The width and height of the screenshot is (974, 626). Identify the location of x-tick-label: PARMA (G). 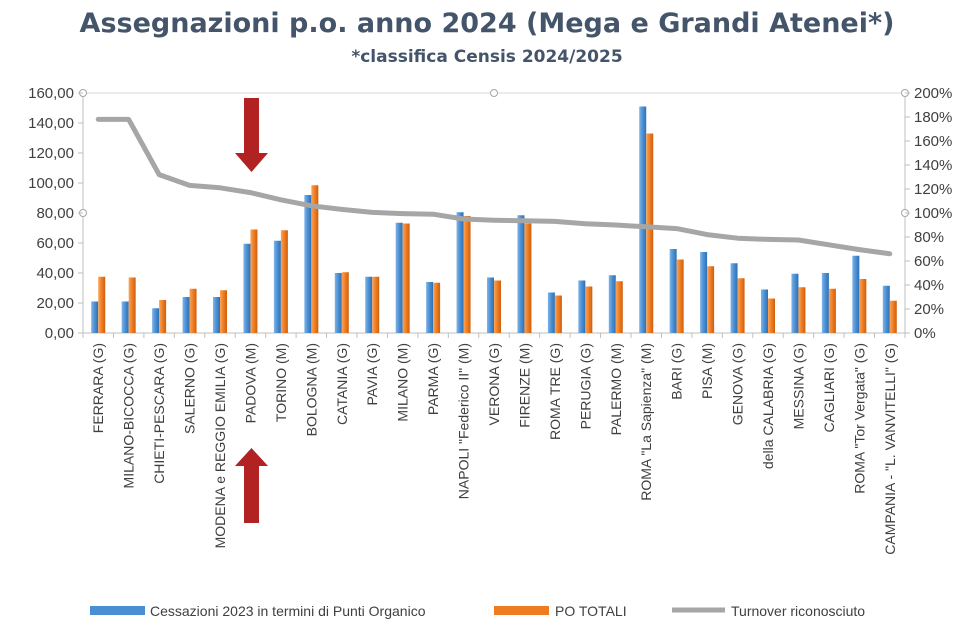
(433, 379).